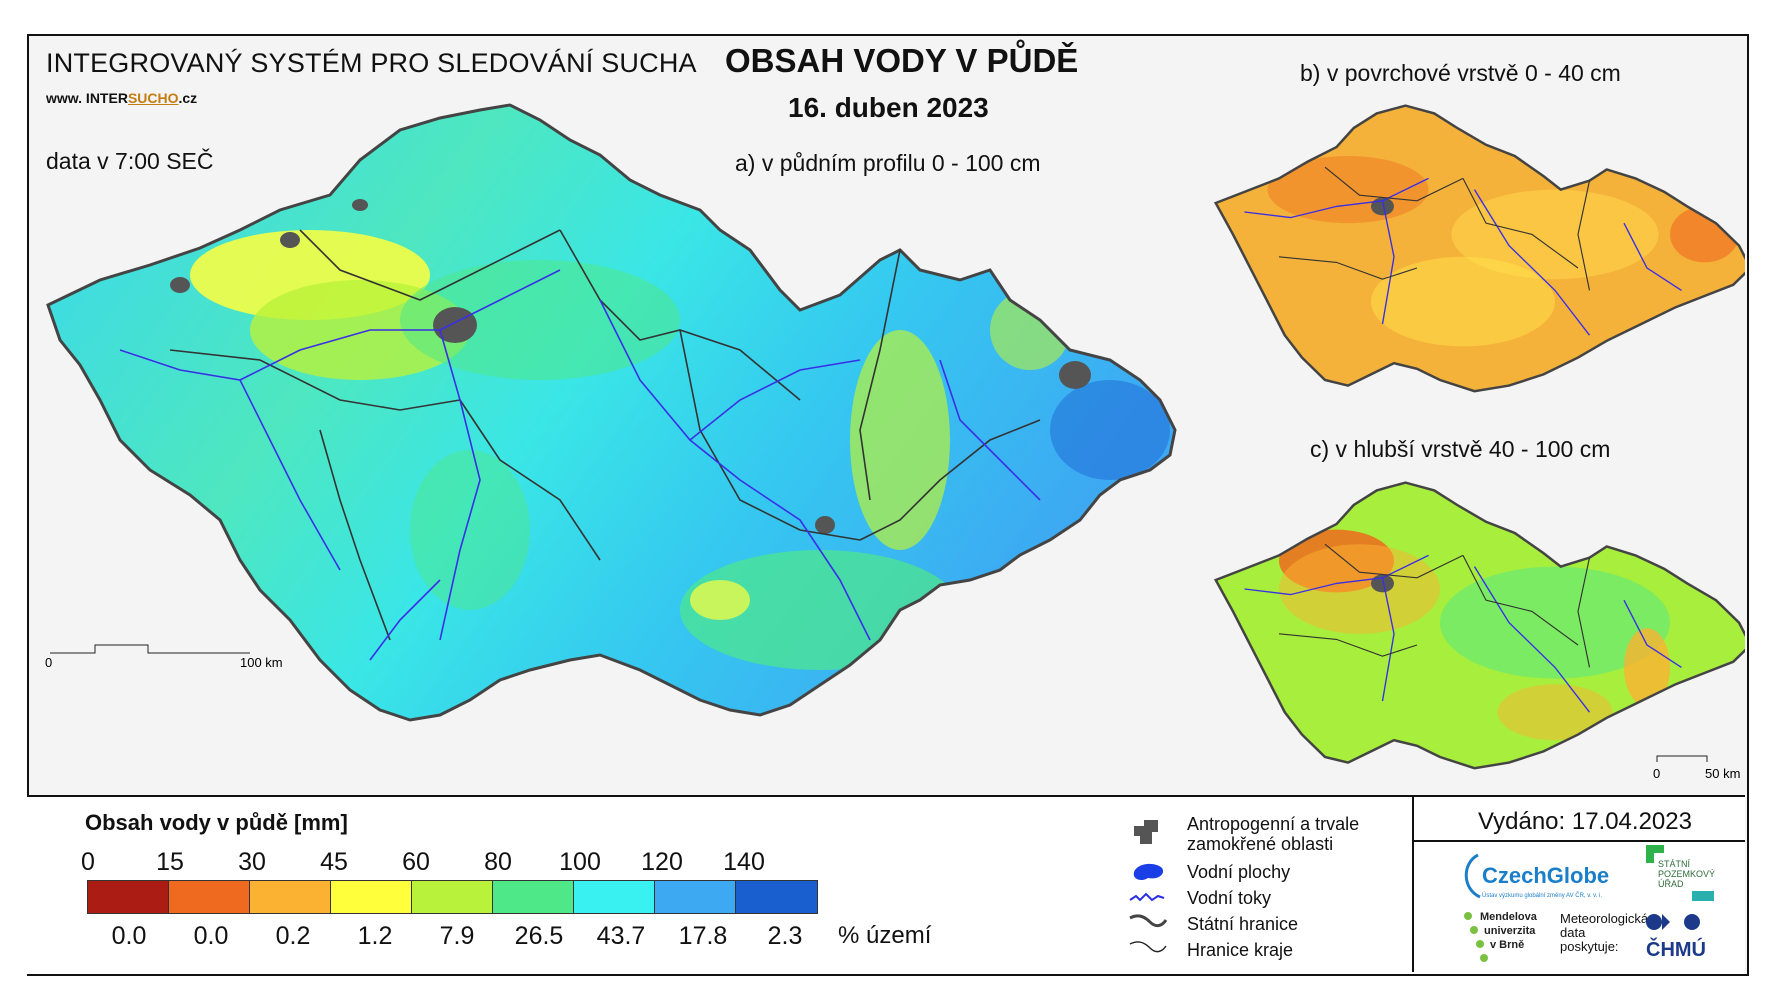 This screenshot has width=1772, height=1003. I want to click on area-percent-value: 0.2, so click(293, 936).